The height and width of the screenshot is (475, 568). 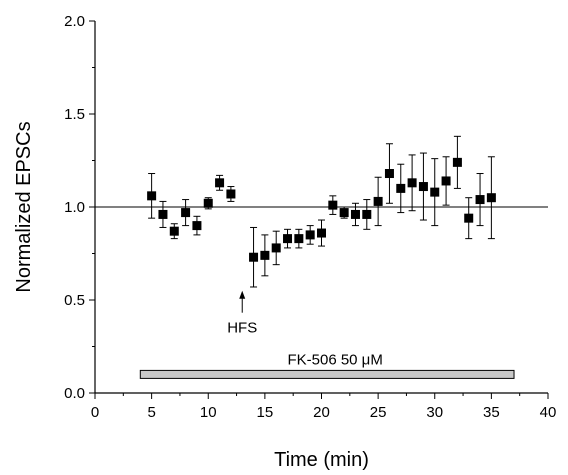 What do you see at coordinates (208, 412) in the screenshot?
I see `x-tick-label: 10` at bounding box center [208, 412].